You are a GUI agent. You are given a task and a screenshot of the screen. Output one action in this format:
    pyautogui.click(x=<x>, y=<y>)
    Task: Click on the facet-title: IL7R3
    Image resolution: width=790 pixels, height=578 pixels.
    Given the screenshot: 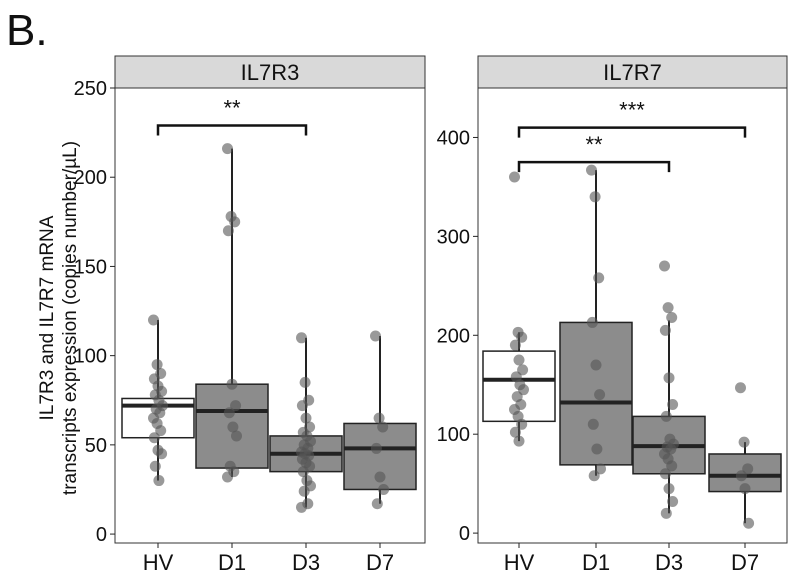 What is the action you would take?
    pyautogui.click(x=270, y=72)
    